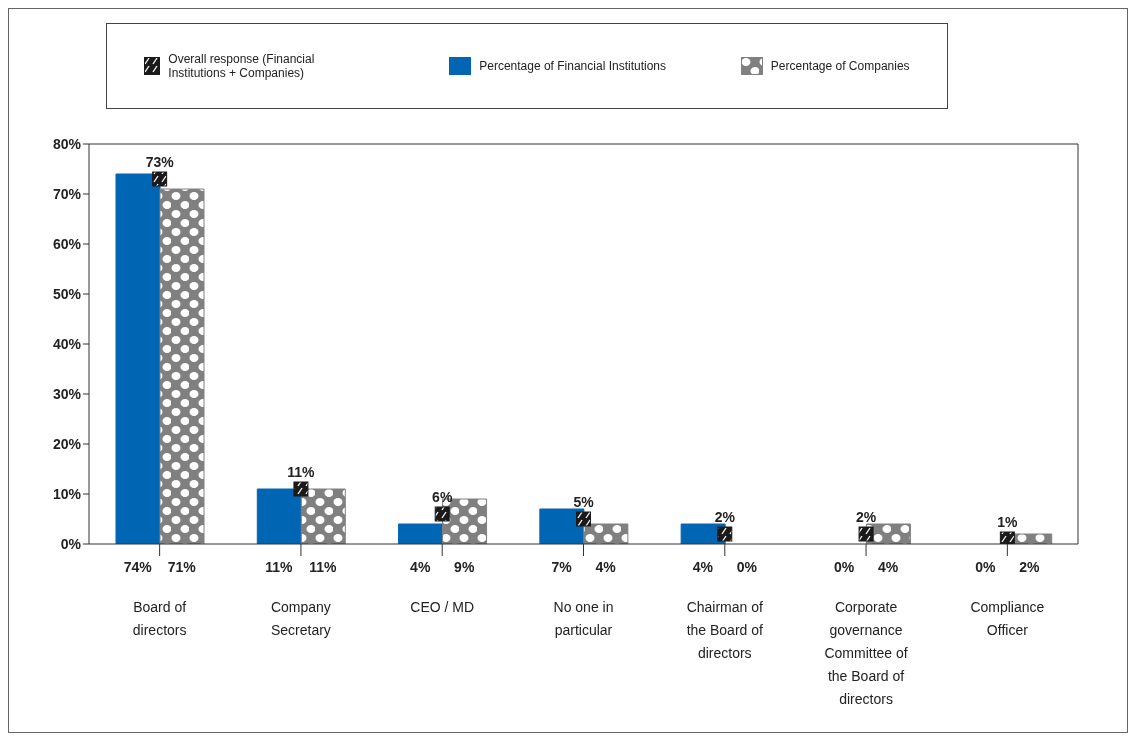  Describe the element at coordinates (572, 66) in the screenshot. I see `legend-label: Percentage of Financial Institutions` at that location.